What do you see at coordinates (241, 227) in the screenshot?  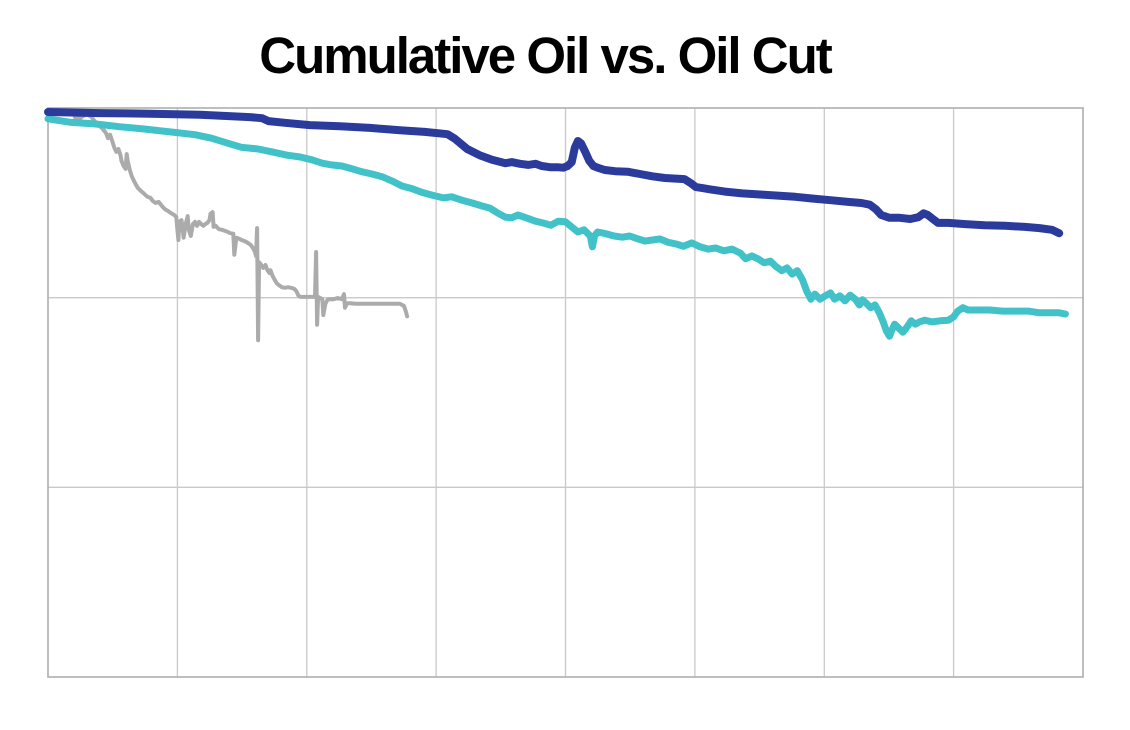 I see `gray-noisy-line` at bounding box center [241, 227].